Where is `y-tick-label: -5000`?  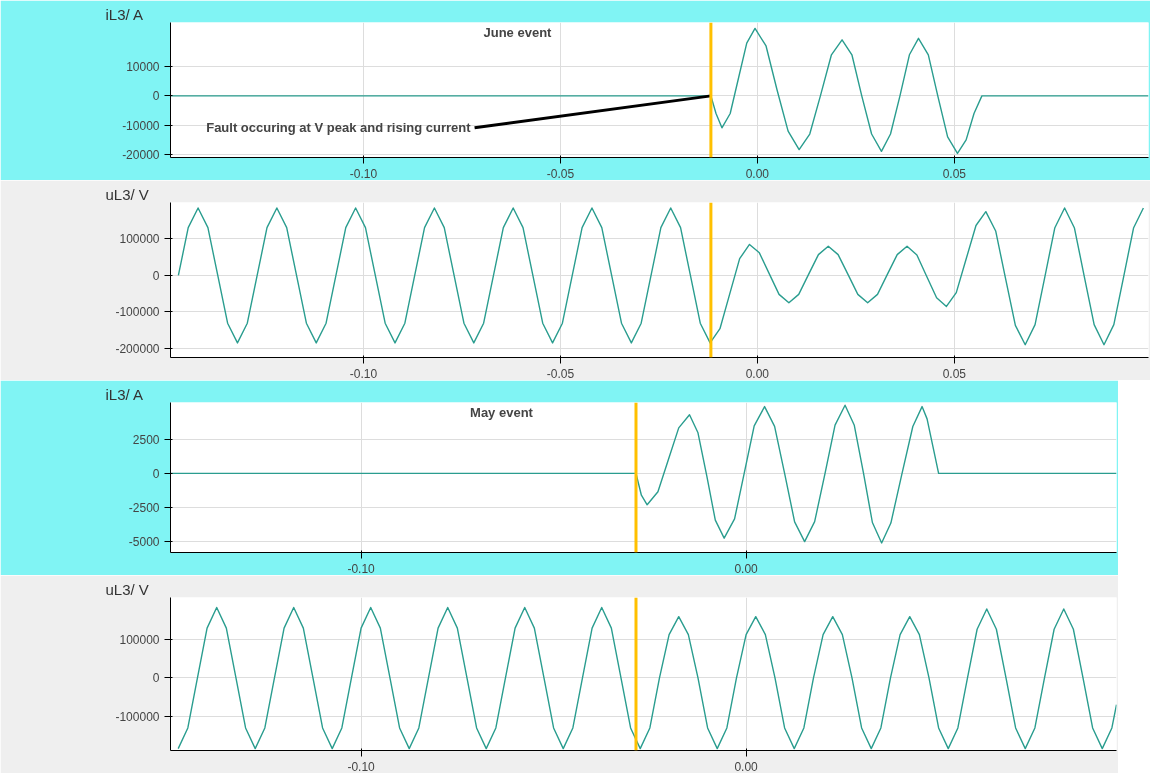 y-tick-label: -5000 is located at coordinates (144, 542).